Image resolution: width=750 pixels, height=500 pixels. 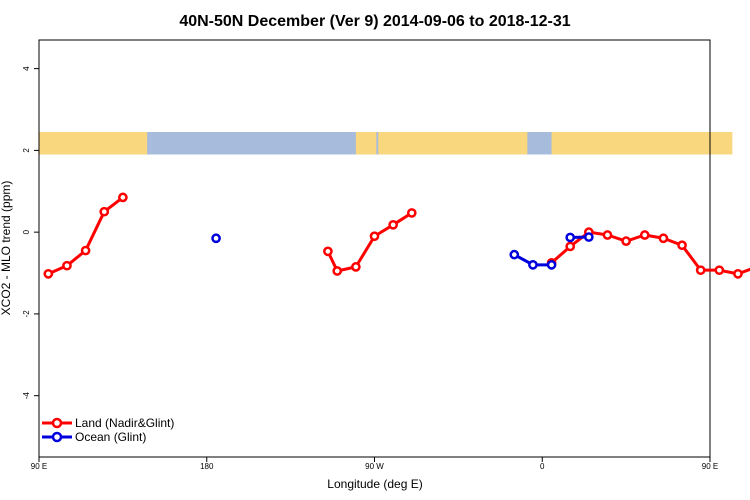 I want to click on y-tick-label-3: 2, so click(x=26, y=150).